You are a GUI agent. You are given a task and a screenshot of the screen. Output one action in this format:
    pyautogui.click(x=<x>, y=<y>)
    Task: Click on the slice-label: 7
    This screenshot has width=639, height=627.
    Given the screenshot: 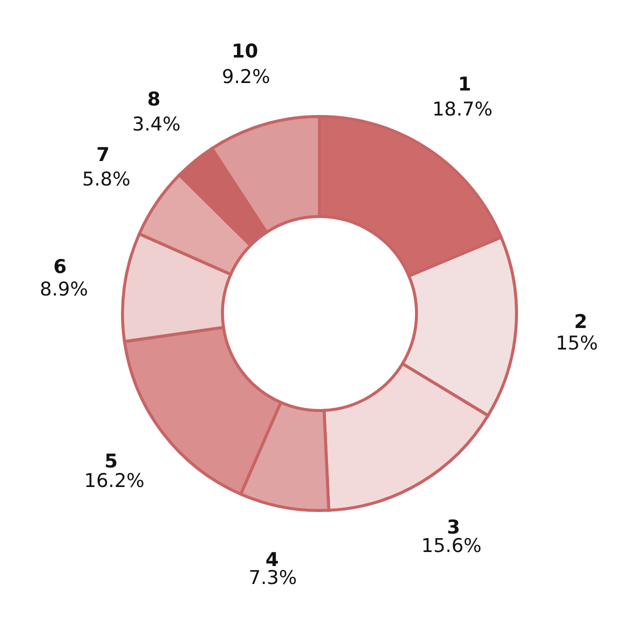 What is the action you would take?
    pyautogui.click(x=103, y=155)
    